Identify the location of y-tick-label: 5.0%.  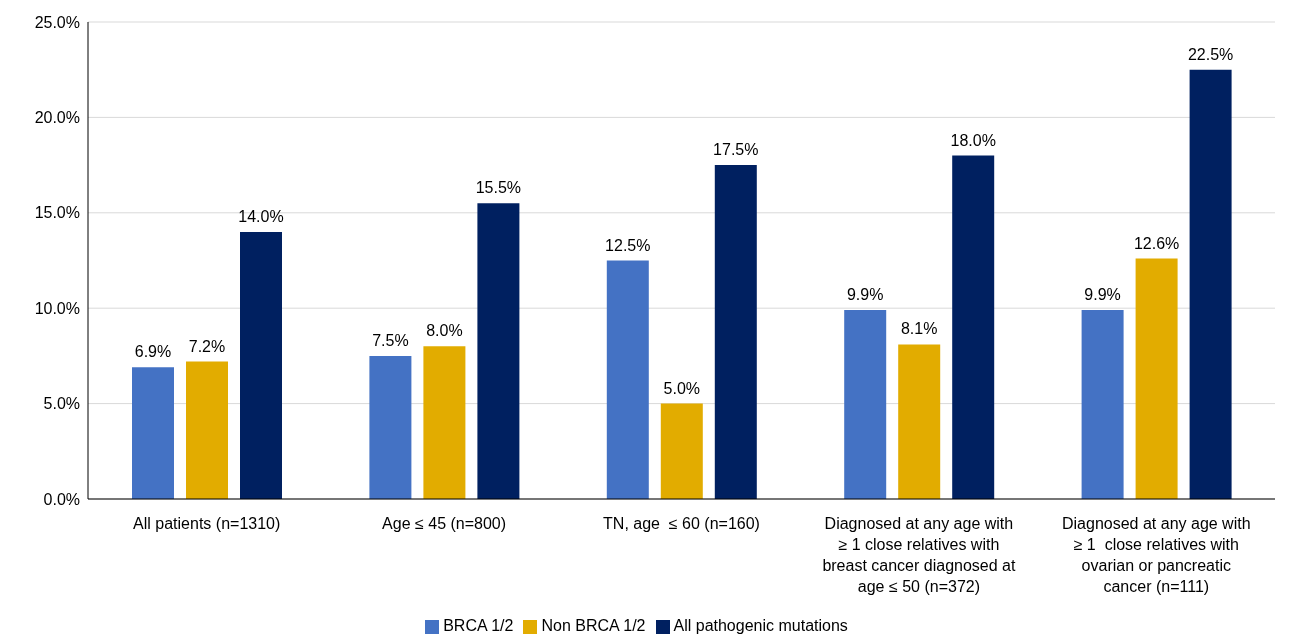
(61, 404).